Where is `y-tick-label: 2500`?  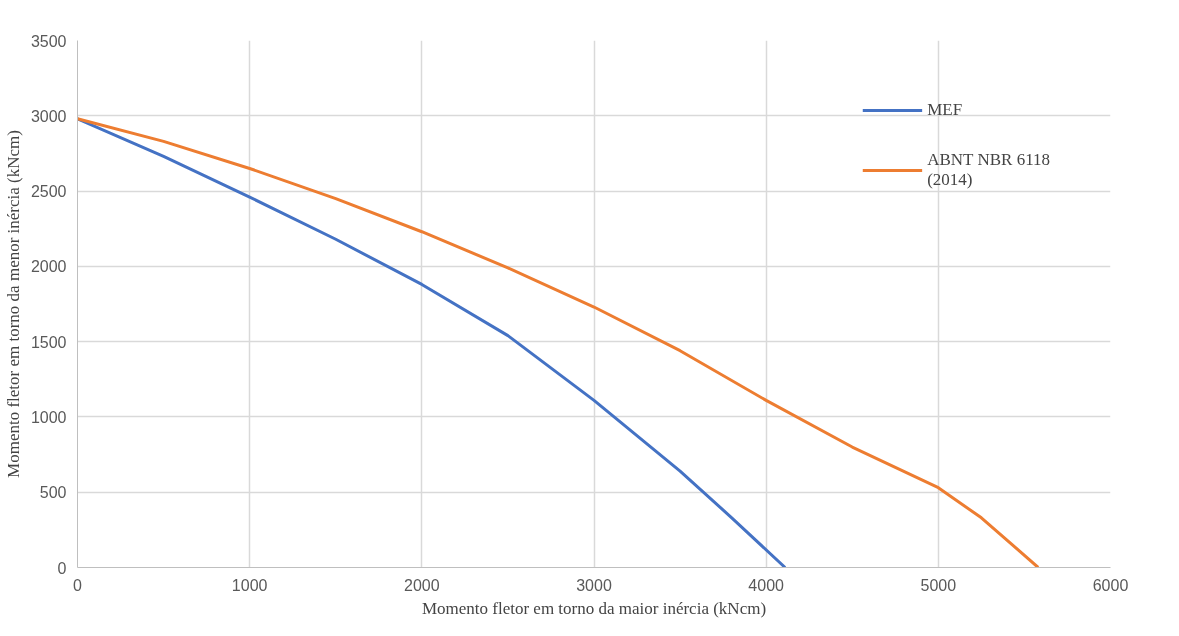 y-tick-label: 2500 is located at coordinates (48, 192).